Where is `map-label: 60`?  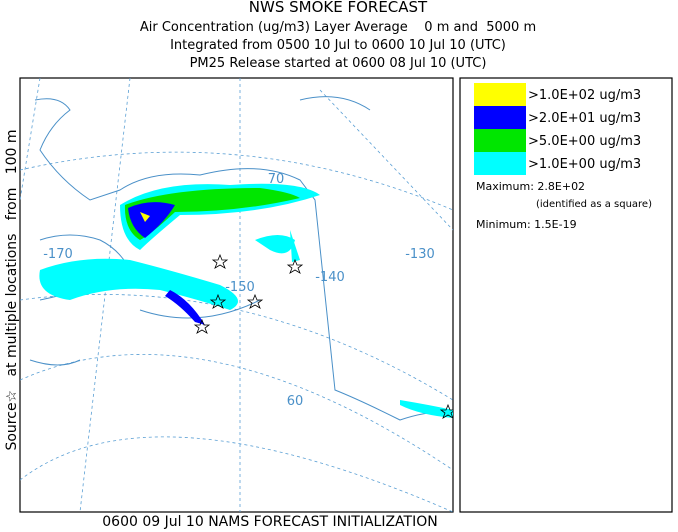 map-label: 60 is located at coordinates (295, 401).